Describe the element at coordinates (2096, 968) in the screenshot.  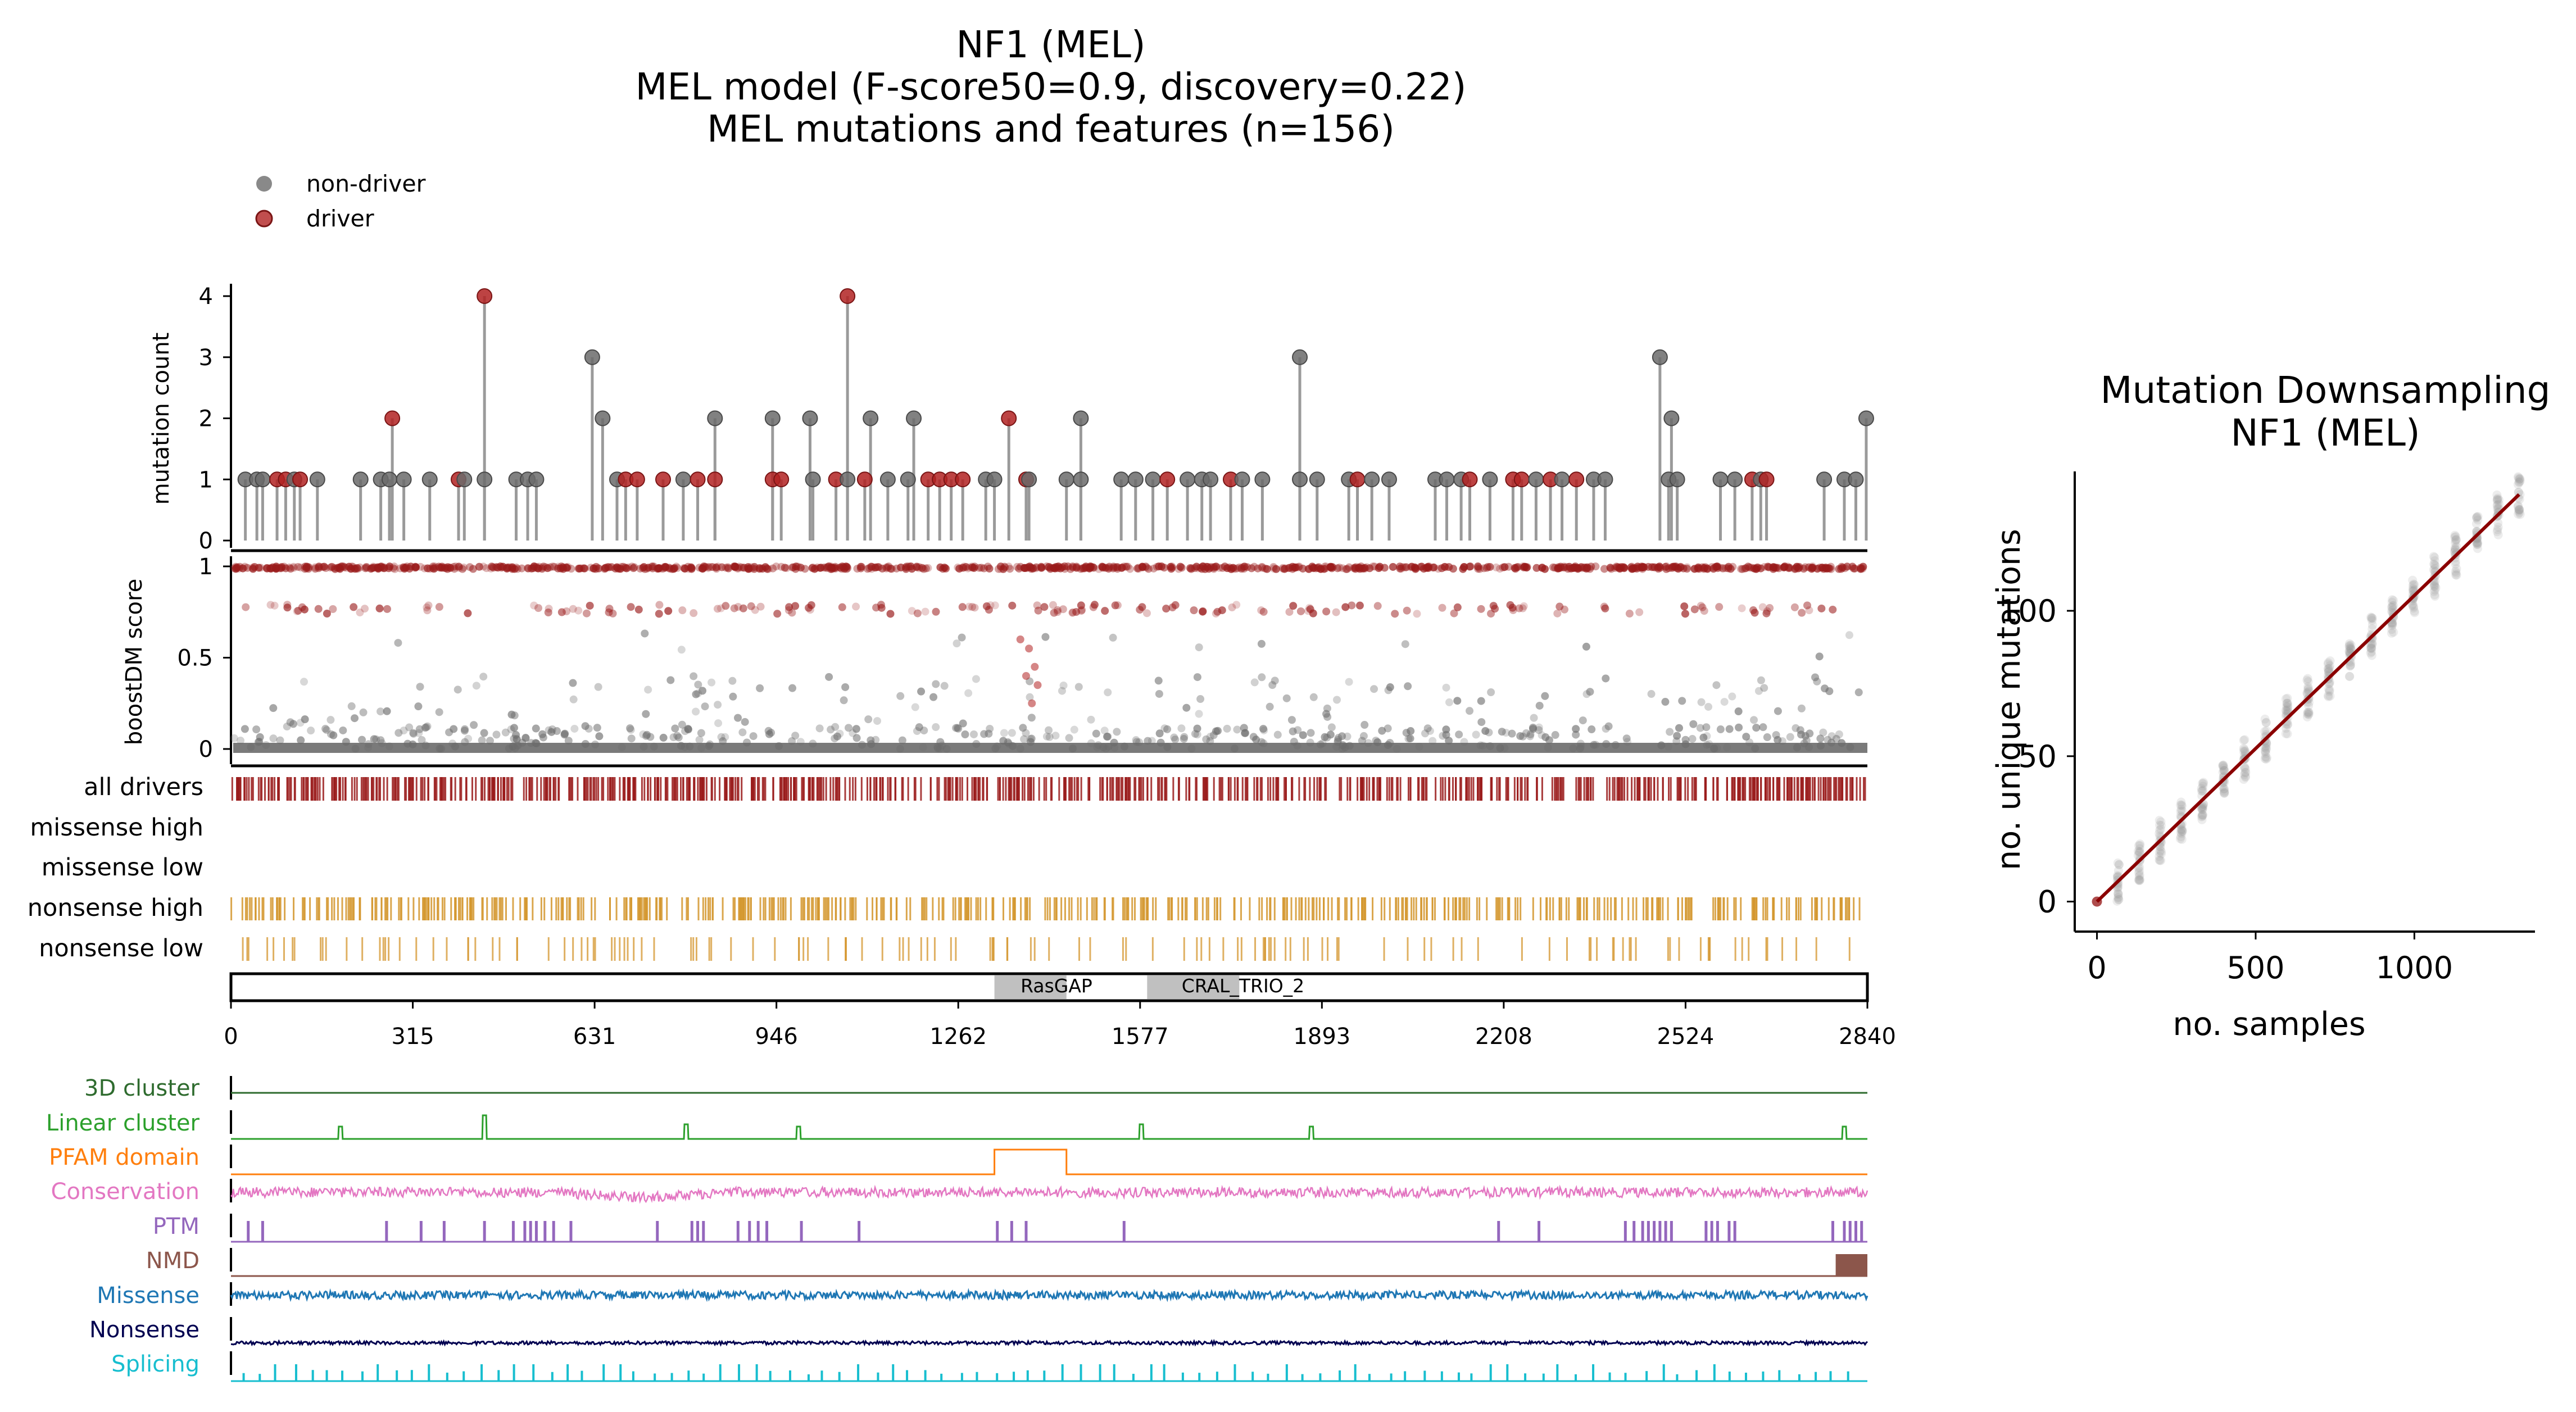
I see `downsampling-xtick-label: 0` at that location.